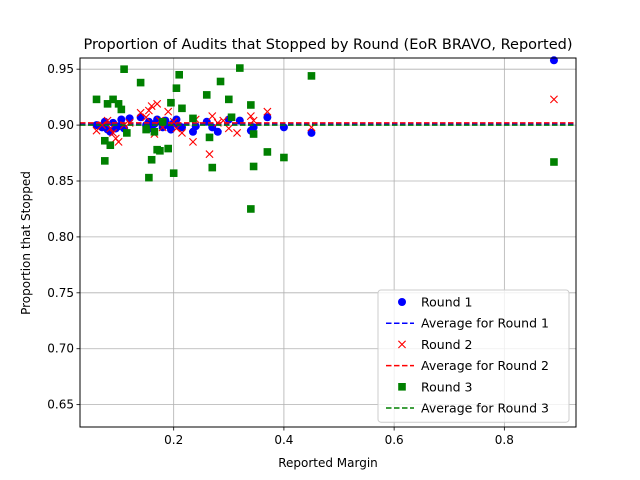 This screenshot has height=480, width=640. I want to click on x-tick-label: 0.6, so click(394, 440).